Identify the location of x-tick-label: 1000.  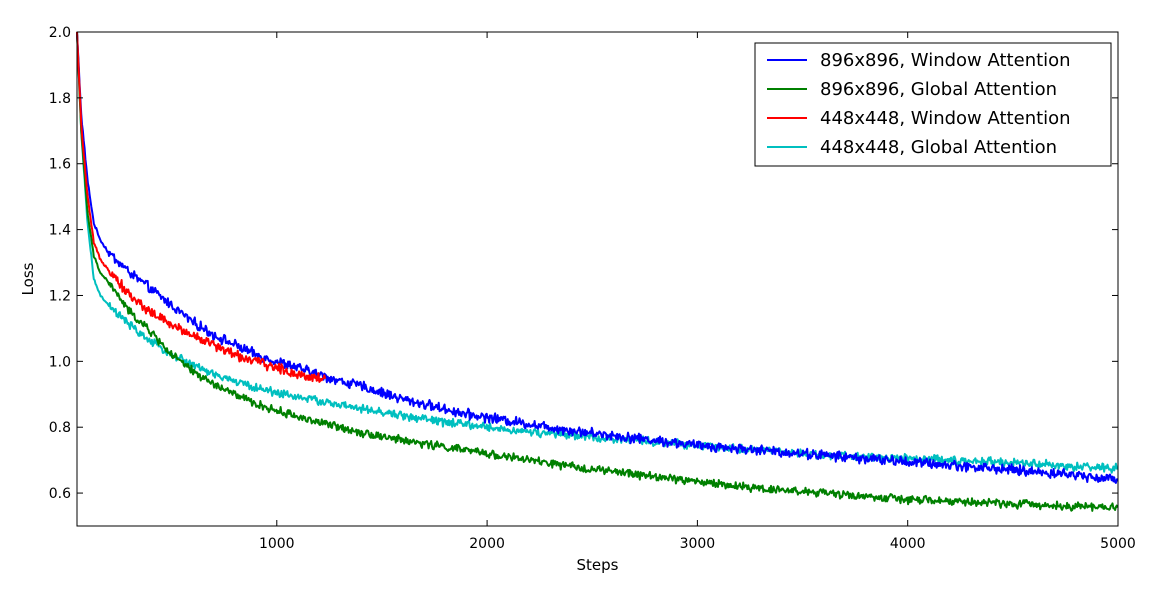
(277, 544).